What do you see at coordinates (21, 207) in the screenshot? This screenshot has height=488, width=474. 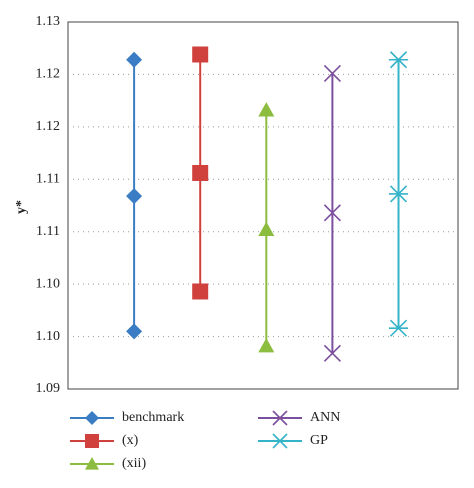 I see `y-axis-label: y*` at bounding box center [21, 207].